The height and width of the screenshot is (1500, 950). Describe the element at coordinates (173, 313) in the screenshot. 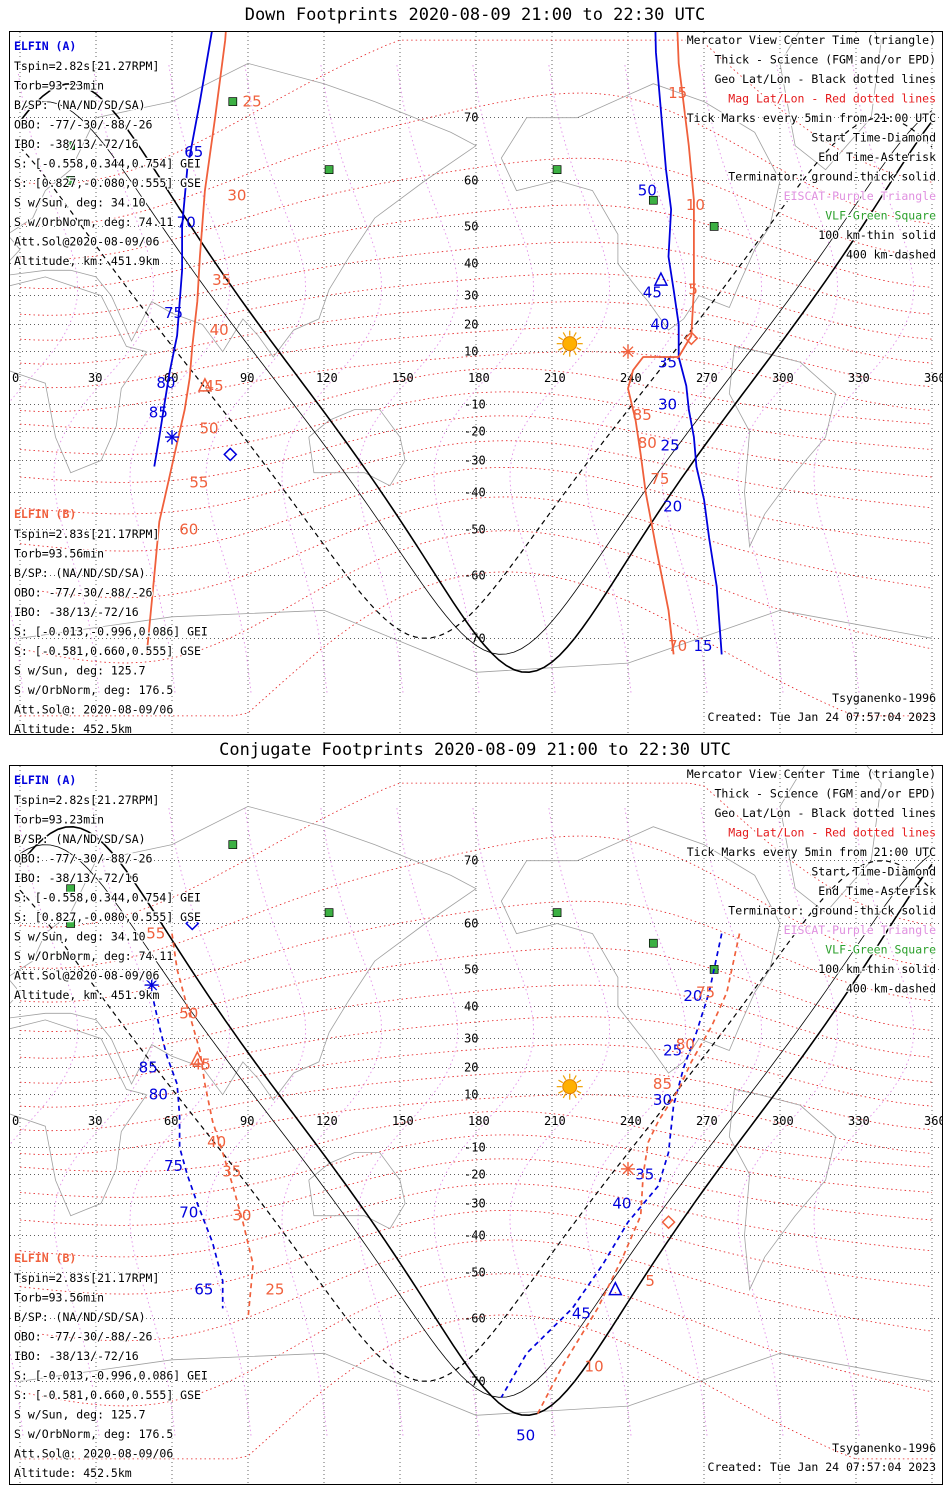

I see `track-tick-label: 75` at that location.